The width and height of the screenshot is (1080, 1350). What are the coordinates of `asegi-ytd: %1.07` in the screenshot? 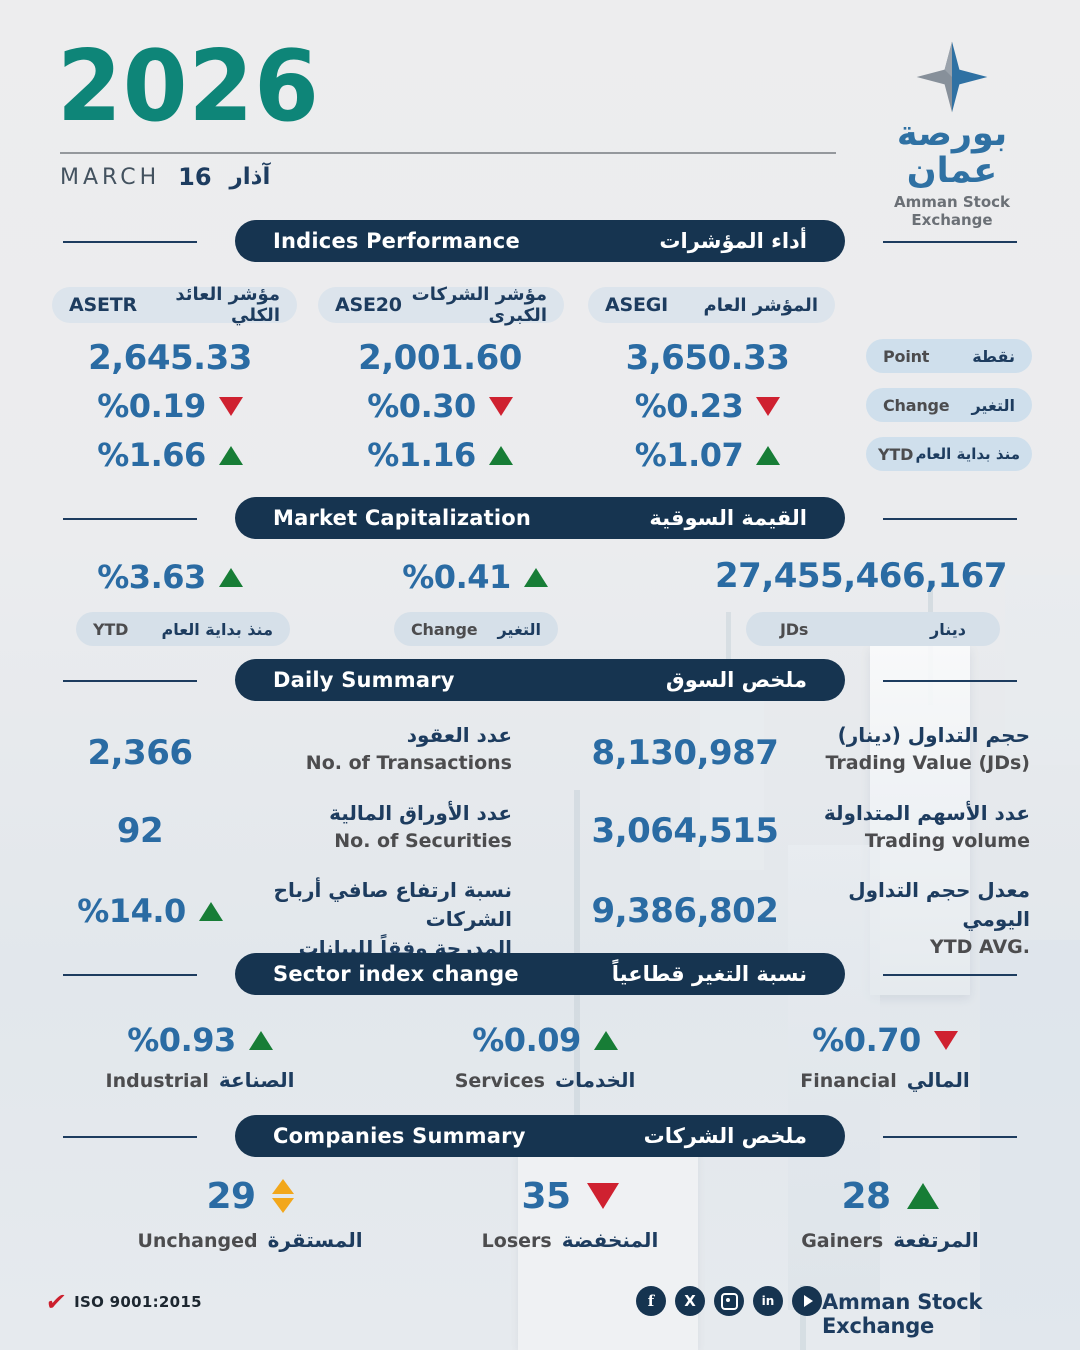 It's located at (707, 455).